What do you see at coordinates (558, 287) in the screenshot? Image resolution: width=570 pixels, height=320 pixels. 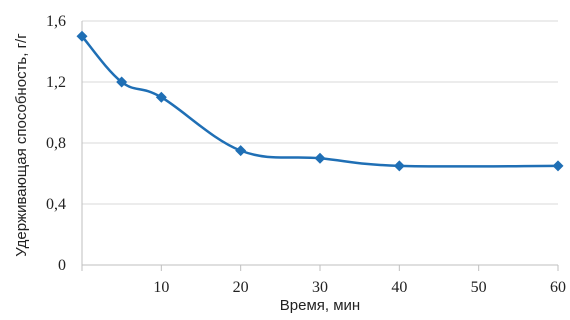 I see `x-tick-label: 60` at bounding box center [558, 287].